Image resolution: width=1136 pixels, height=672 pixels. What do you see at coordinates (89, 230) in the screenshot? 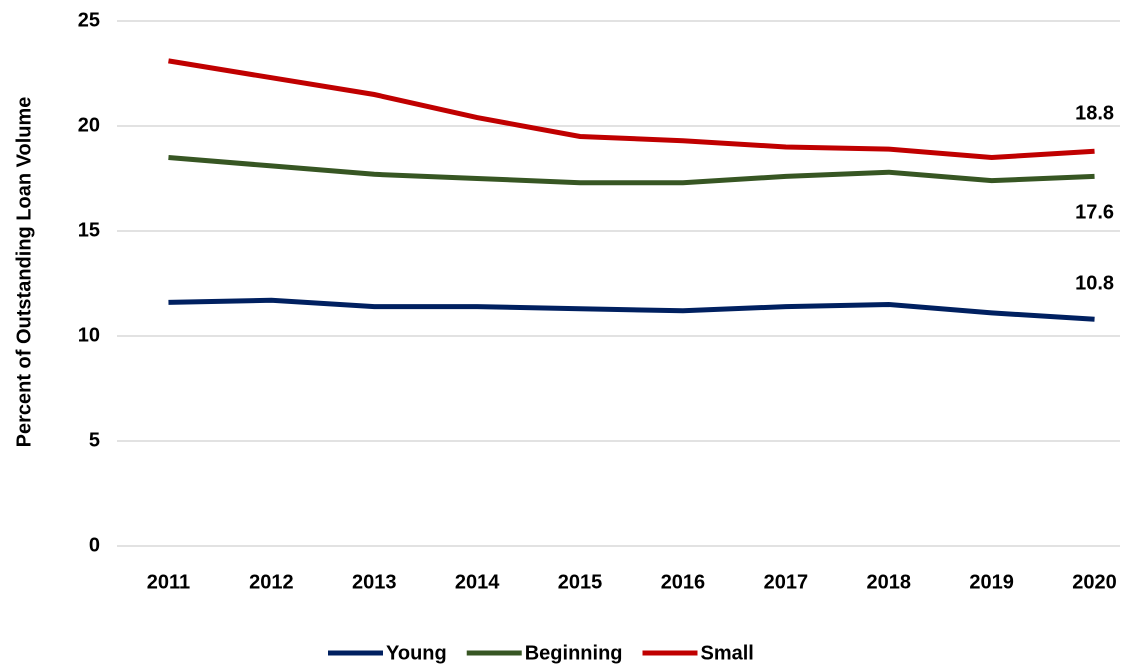
I see `y-tick-label: 15` at bounding box center [89, 230].